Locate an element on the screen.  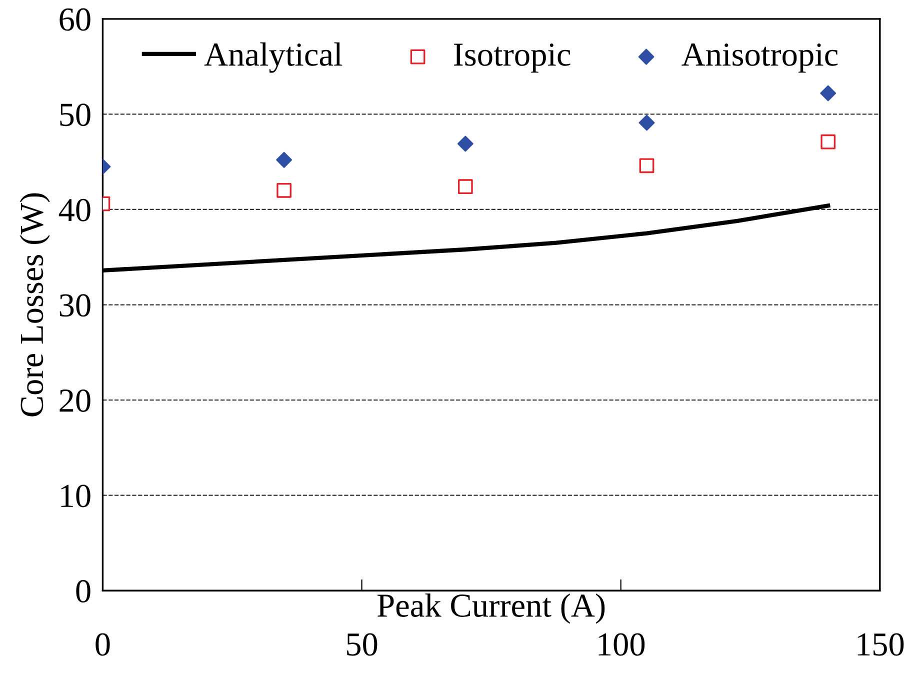
y-tick-label: 20 is located at coordinates (75, 400).